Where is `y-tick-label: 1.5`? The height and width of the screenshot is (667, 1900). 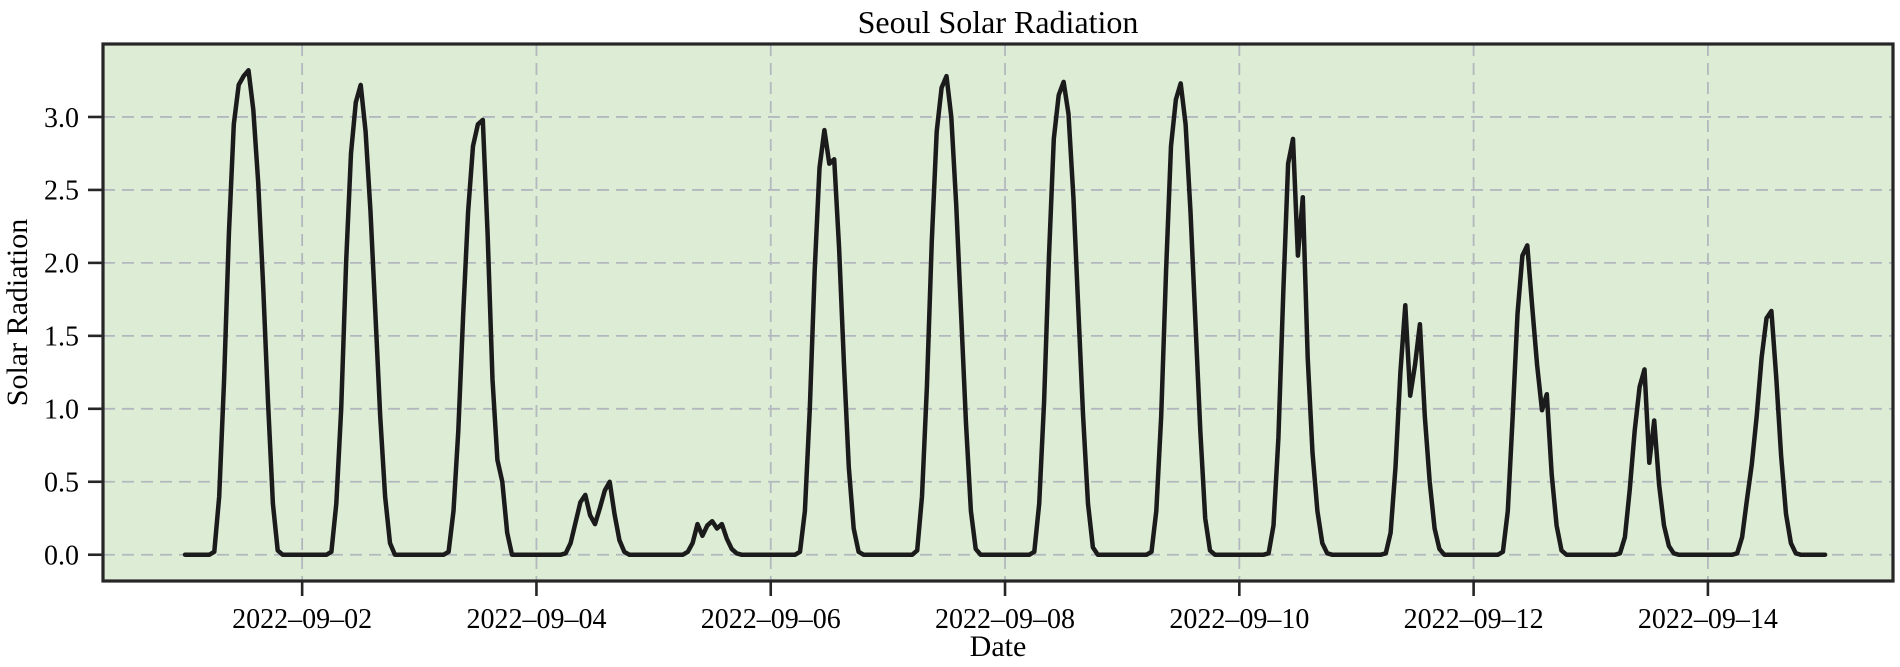 y-tick-label: 1.5 is located at coordinates (61, 337).